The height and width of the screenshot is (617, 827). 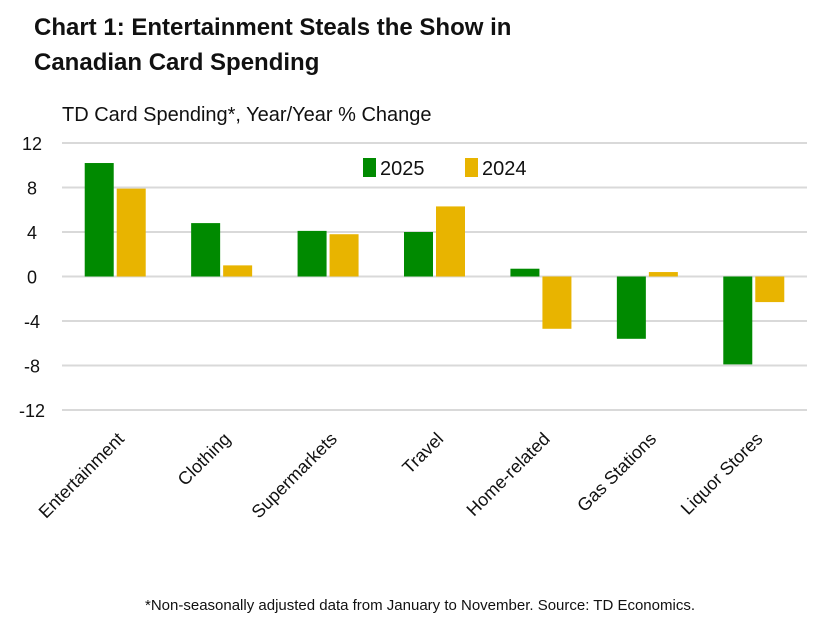 What do you see at coordinates (312, 253) in the screenshot?
I see `bar-2025-supermarkets` at bounding box center [312, 253].